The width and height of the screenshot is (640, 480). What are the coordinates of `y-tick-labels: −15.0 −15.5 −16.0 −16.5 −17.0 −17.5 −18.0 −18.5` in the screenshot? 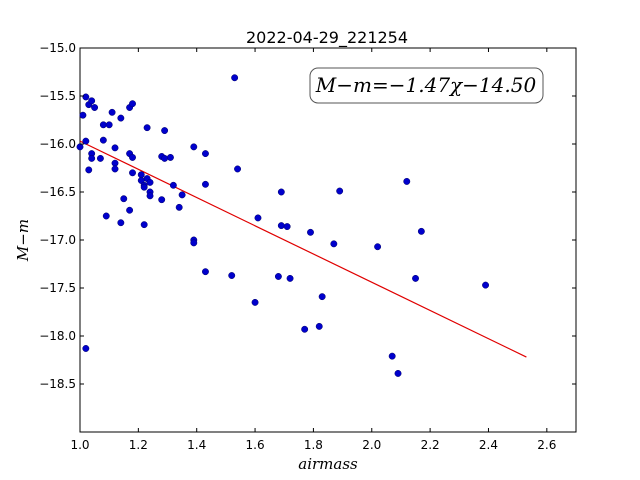 It's located at (57, 216).